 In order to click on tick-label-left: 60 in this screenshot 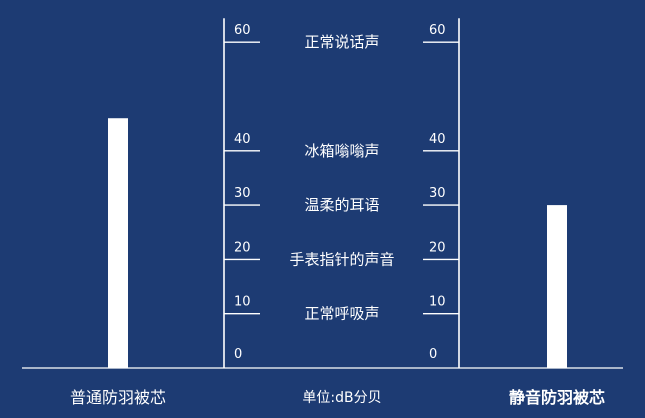, I will do `click(242, 30)`.